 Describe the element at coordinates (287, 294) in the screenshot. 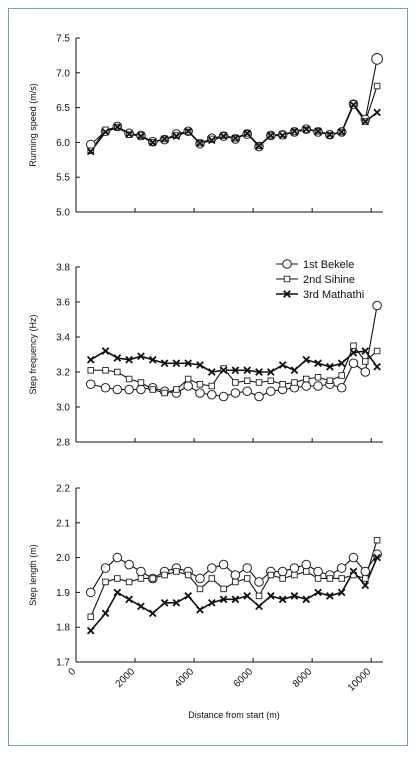

I see `legend-marker` at that location.